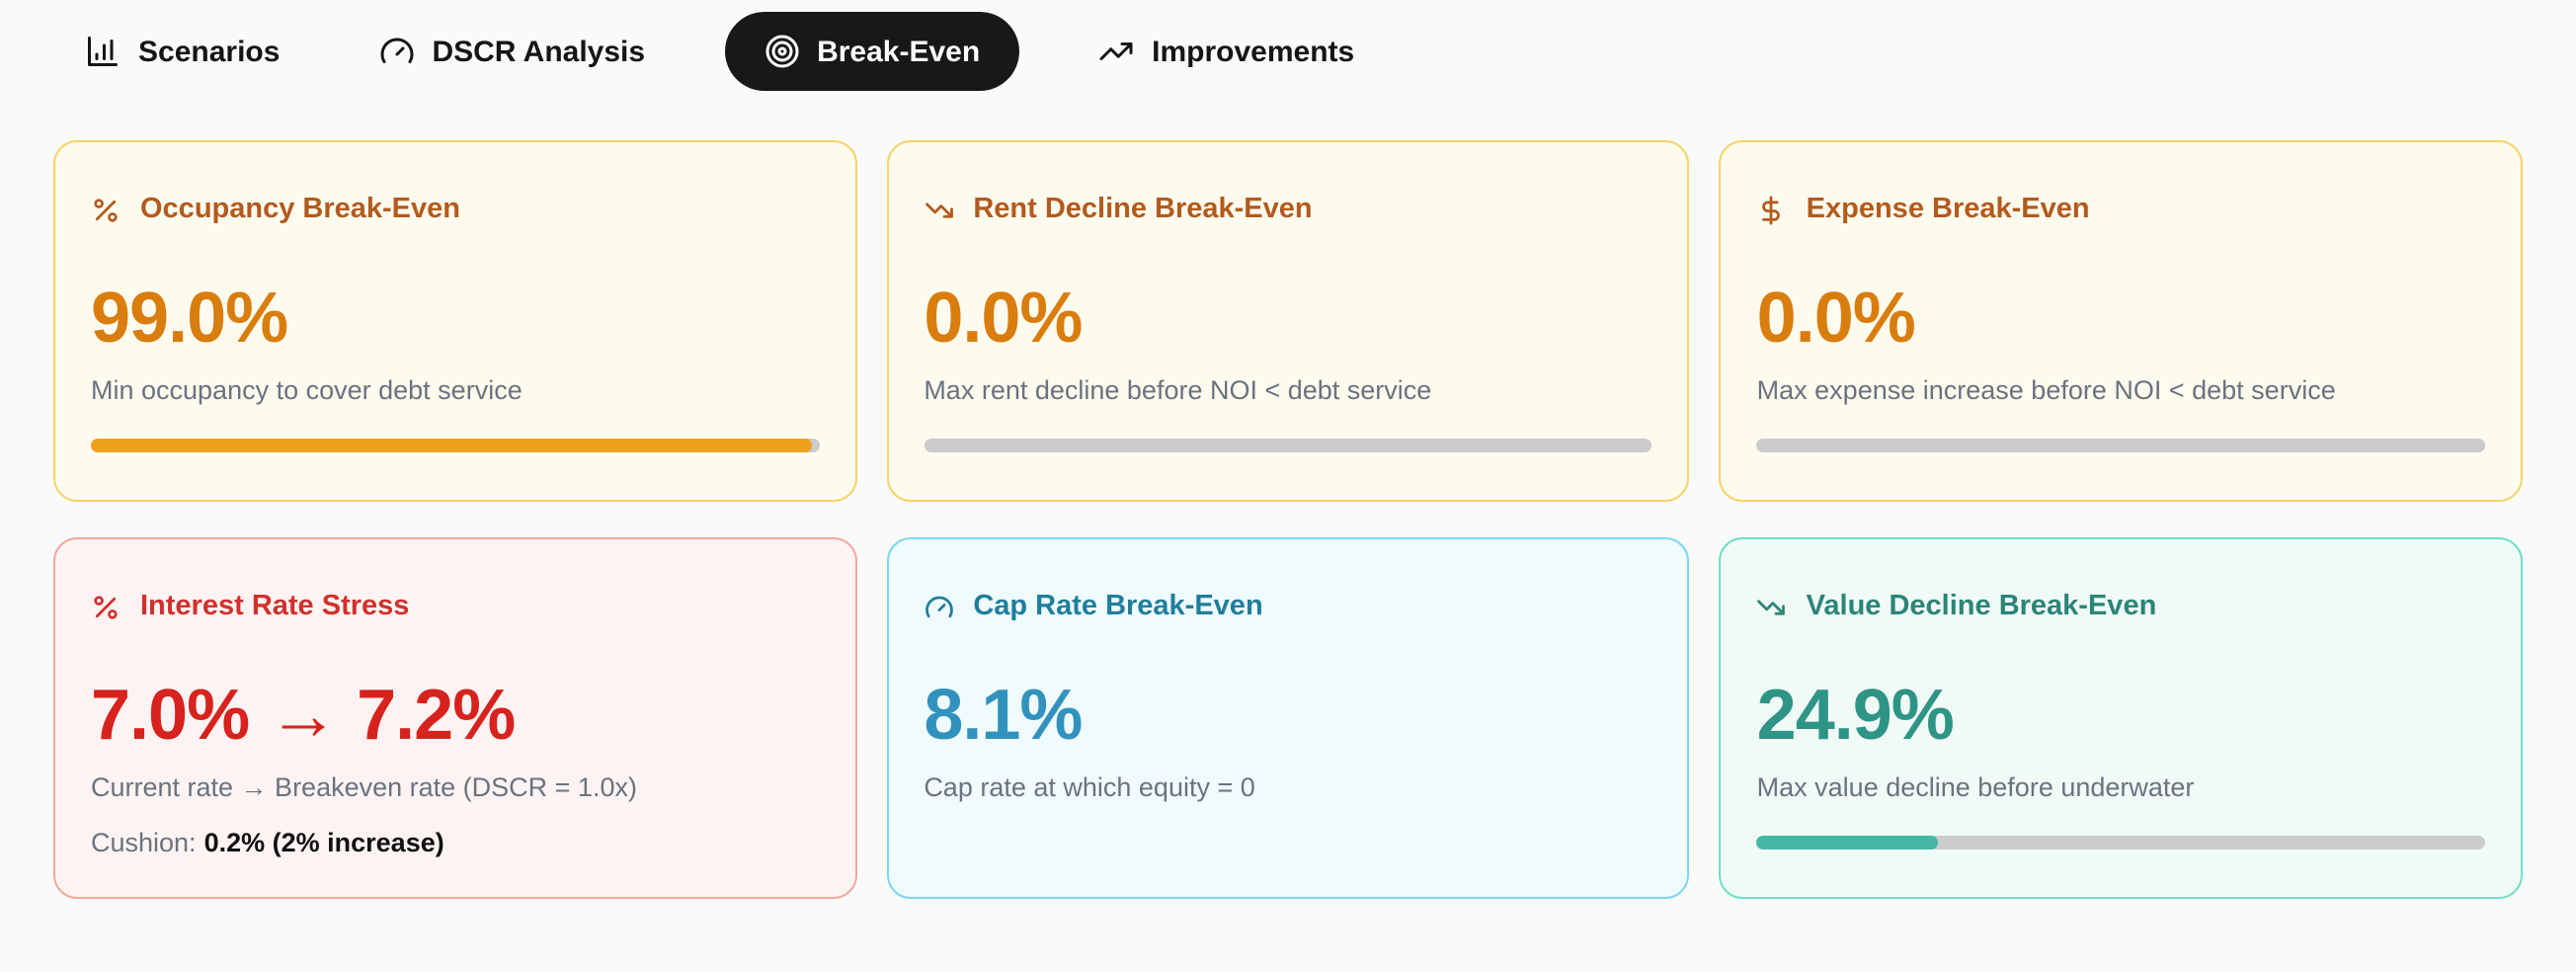 The image size is (2576, 972). What do you see at coordinates (1855, 714) in the screenshot?
I see `metric-value: 24.9%` at bounding box center [1855, 714].